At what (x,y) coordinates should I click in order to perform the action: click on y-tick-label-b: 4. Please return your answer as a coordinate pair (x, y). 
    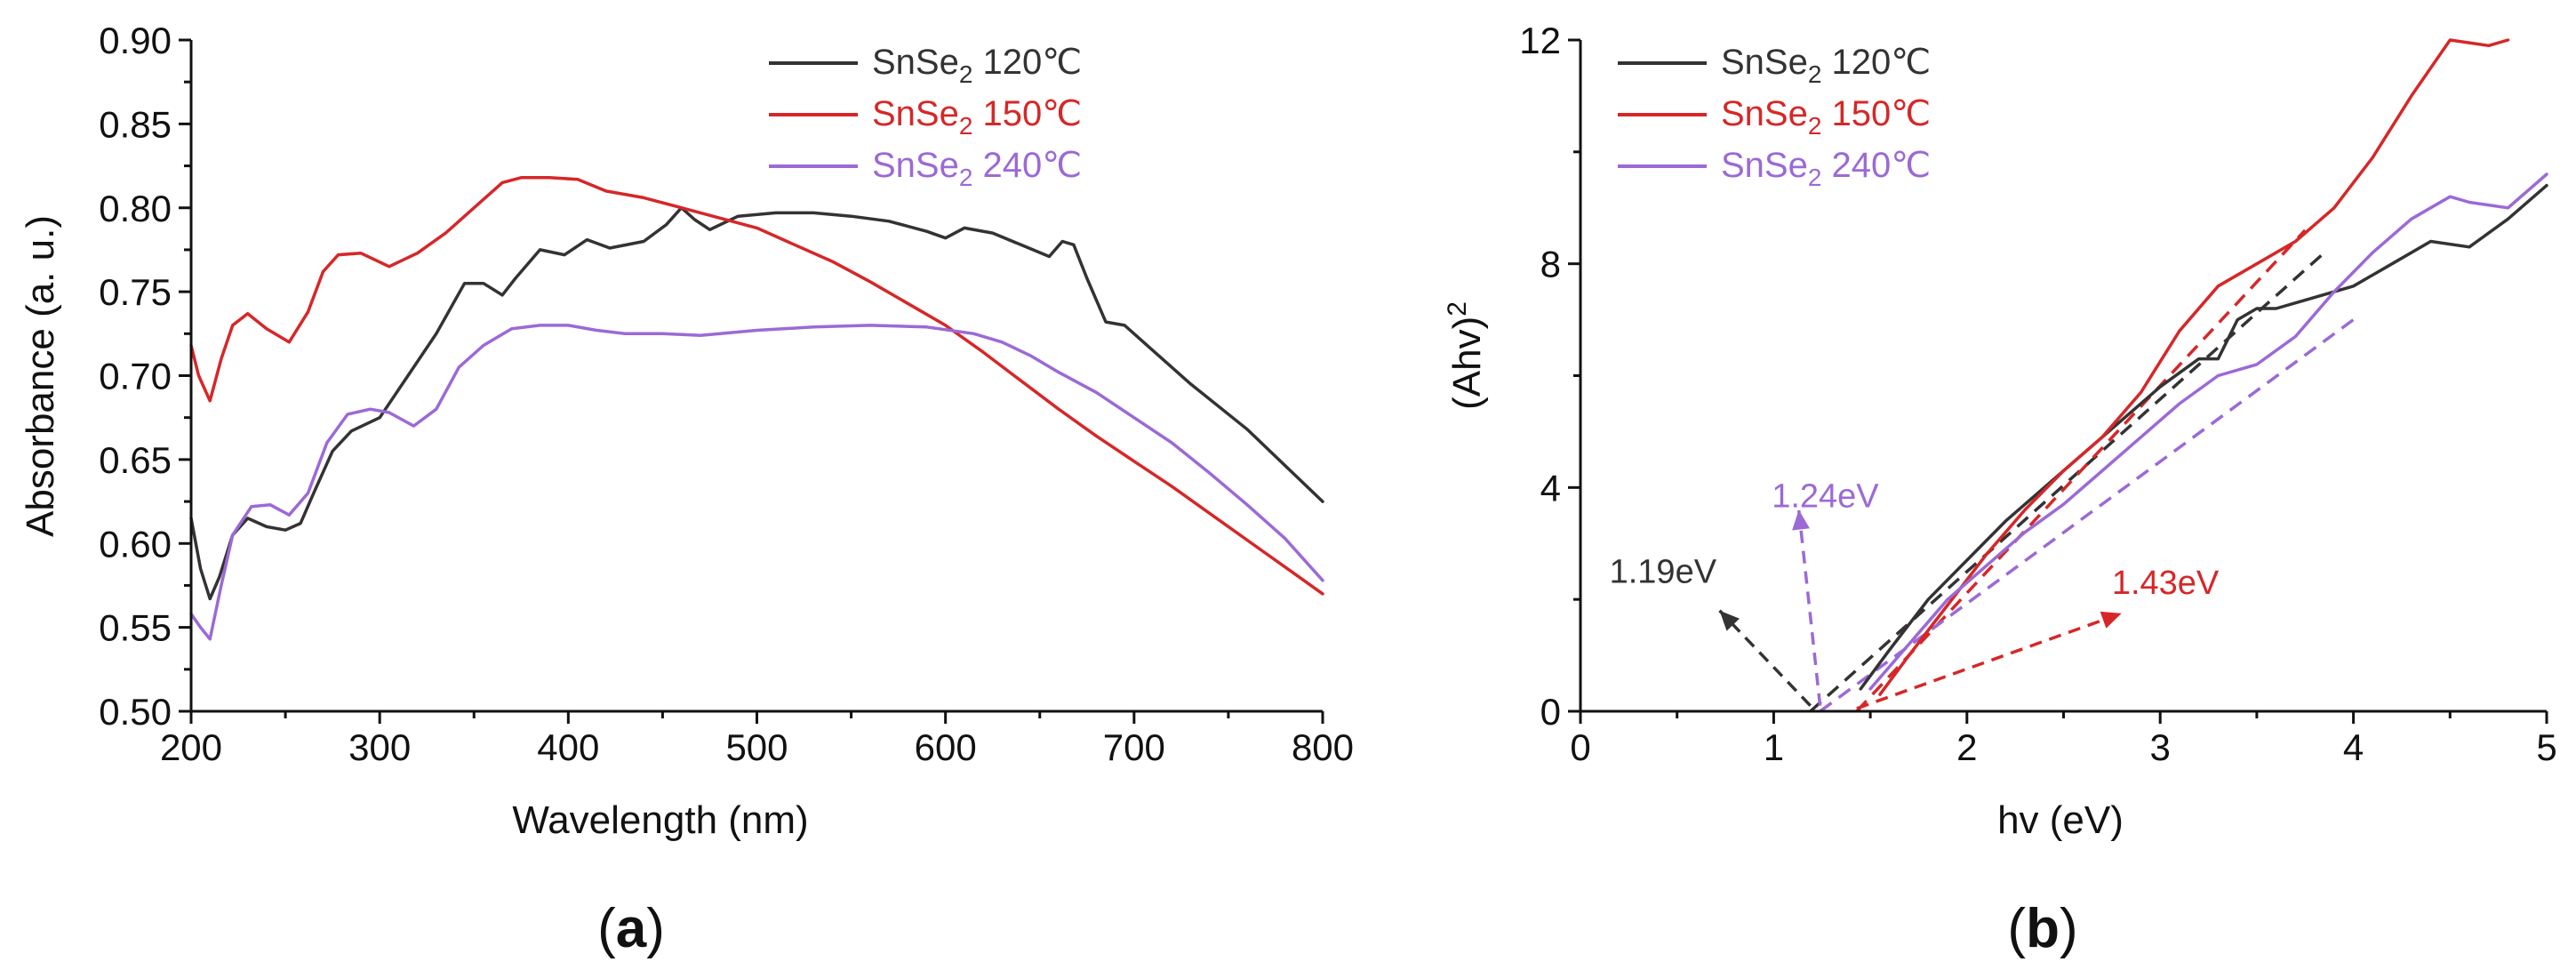
    Looking at the image, I should click on (1550, 488).